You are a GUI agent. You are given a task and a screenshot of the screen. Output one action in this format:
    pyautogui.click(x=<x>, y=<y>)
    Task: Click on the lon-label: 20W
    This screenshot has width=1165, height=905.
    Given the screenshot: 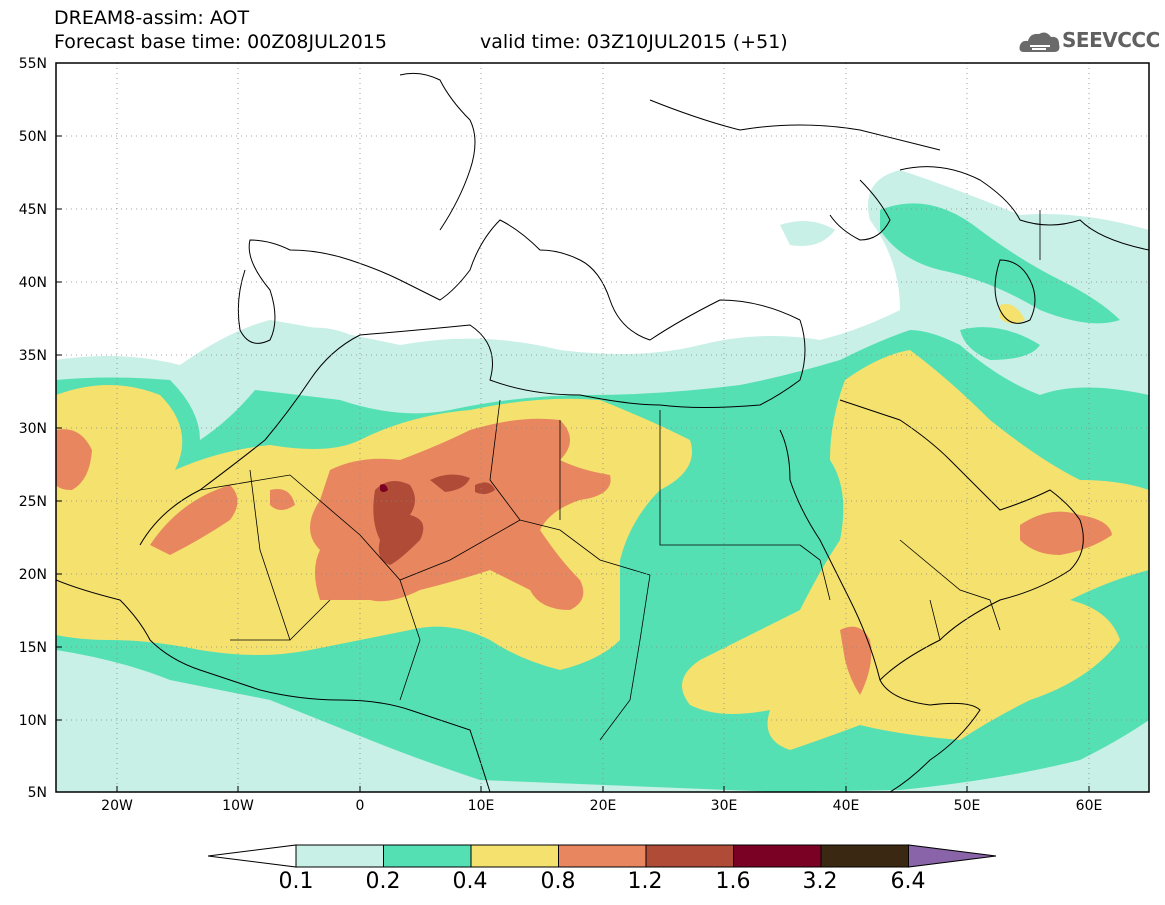 What is the action you would take?
    pyautogui.click(x=117, y=806)
    